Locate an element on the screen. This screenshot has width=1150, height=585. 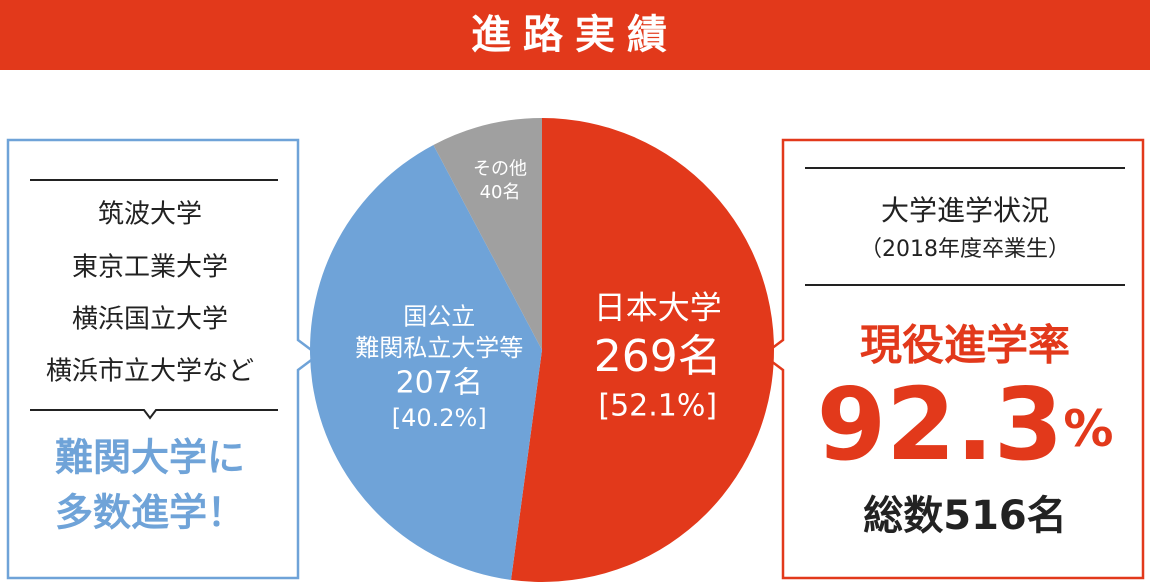
category-line: その他 is located at coordinates (500, 168).